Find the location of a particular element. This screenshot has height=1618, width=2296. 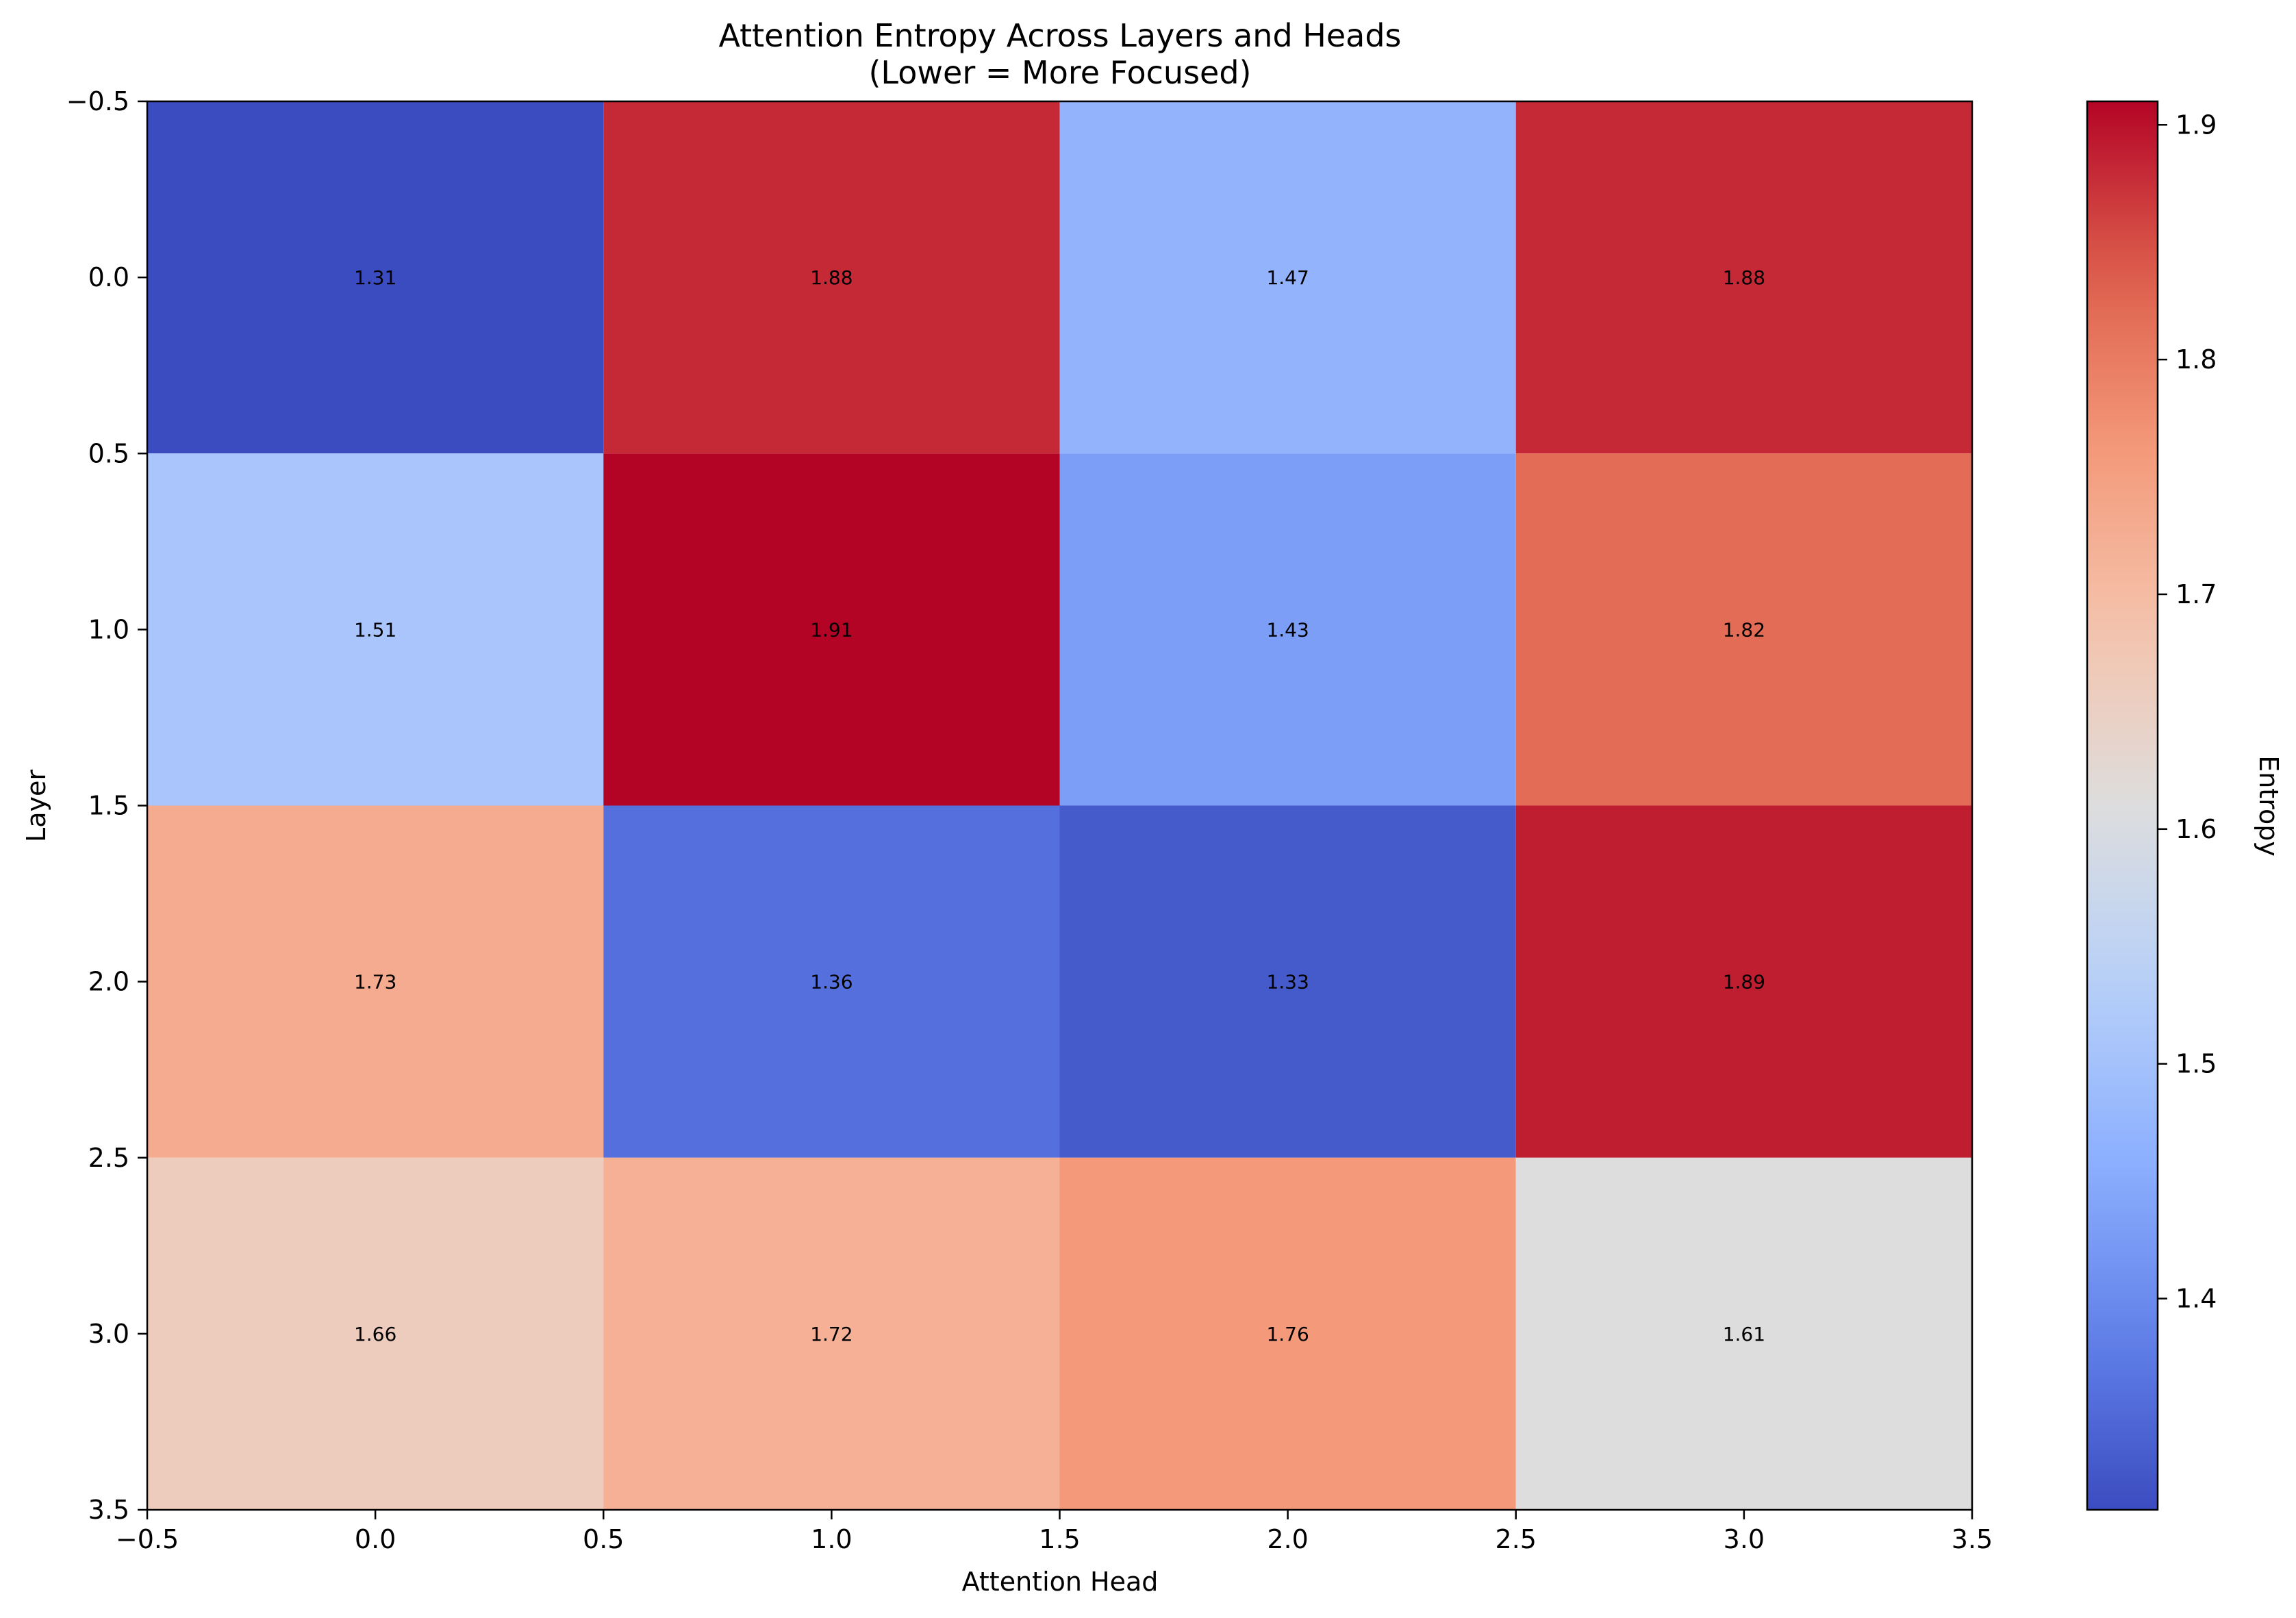

cell-value-label-r1-c0: 1.51 is located at coordinates (375, 629).